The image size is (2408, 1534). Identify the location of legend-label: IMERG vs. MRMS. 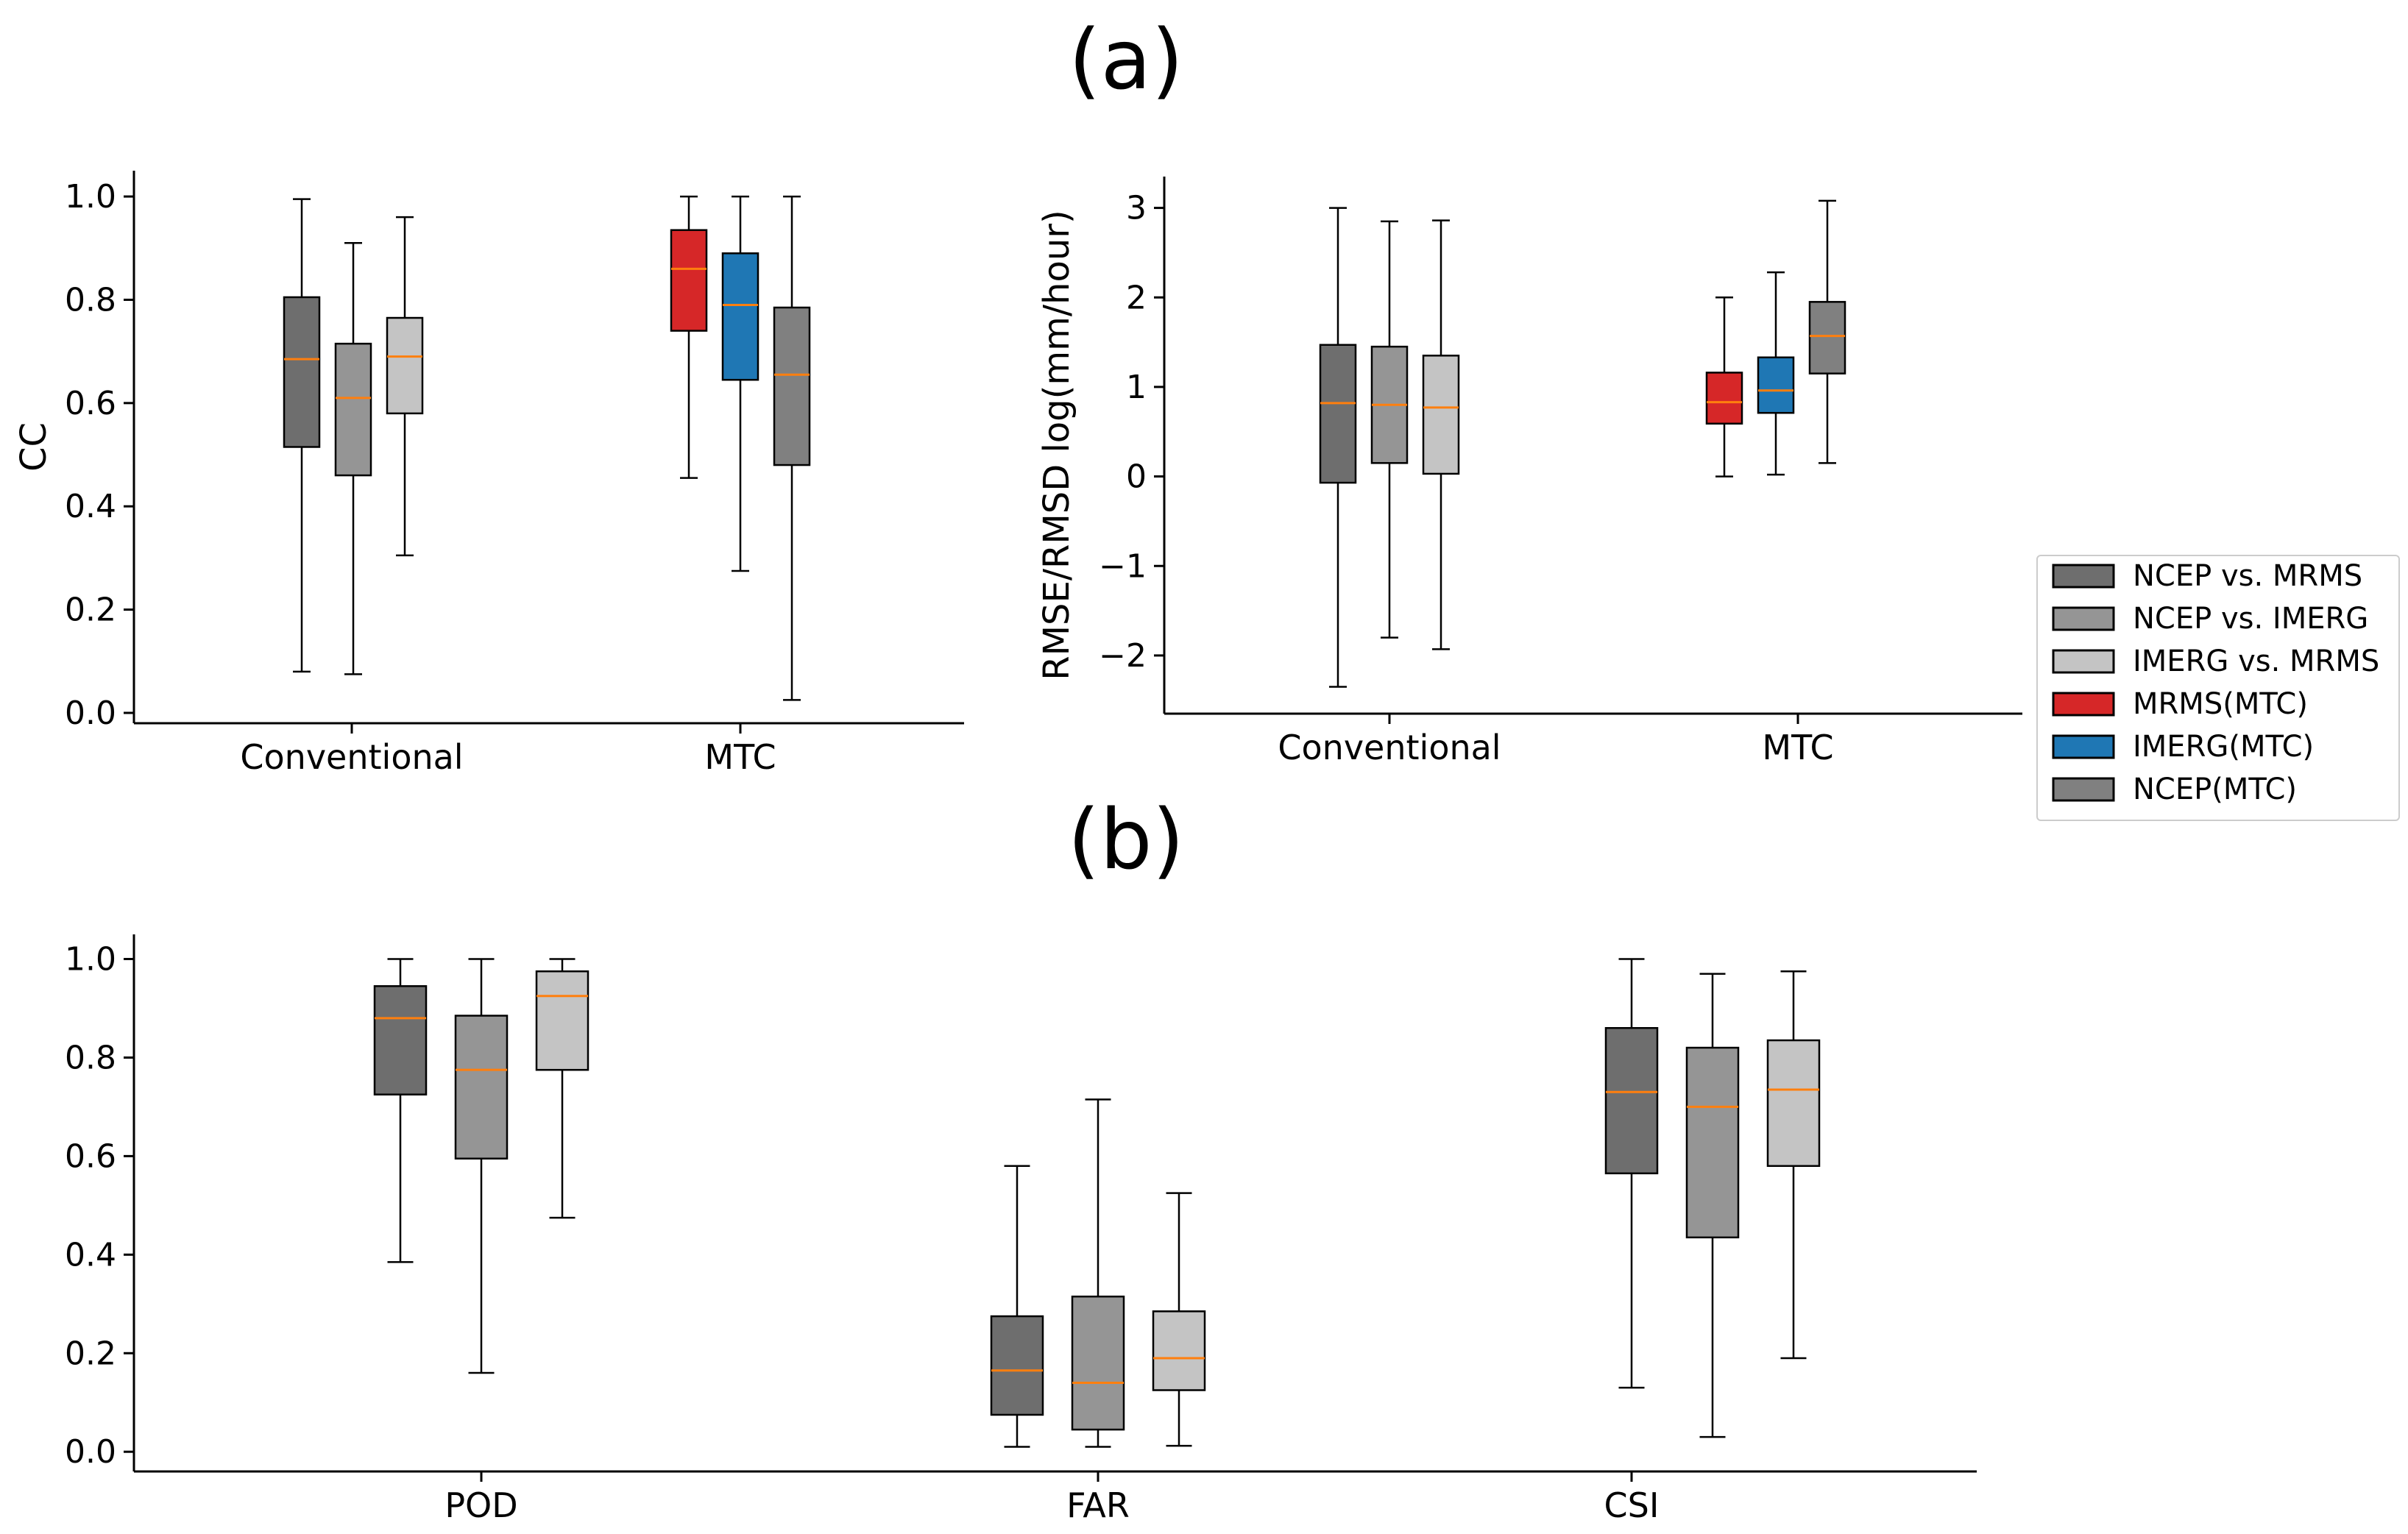
(2256, 661).